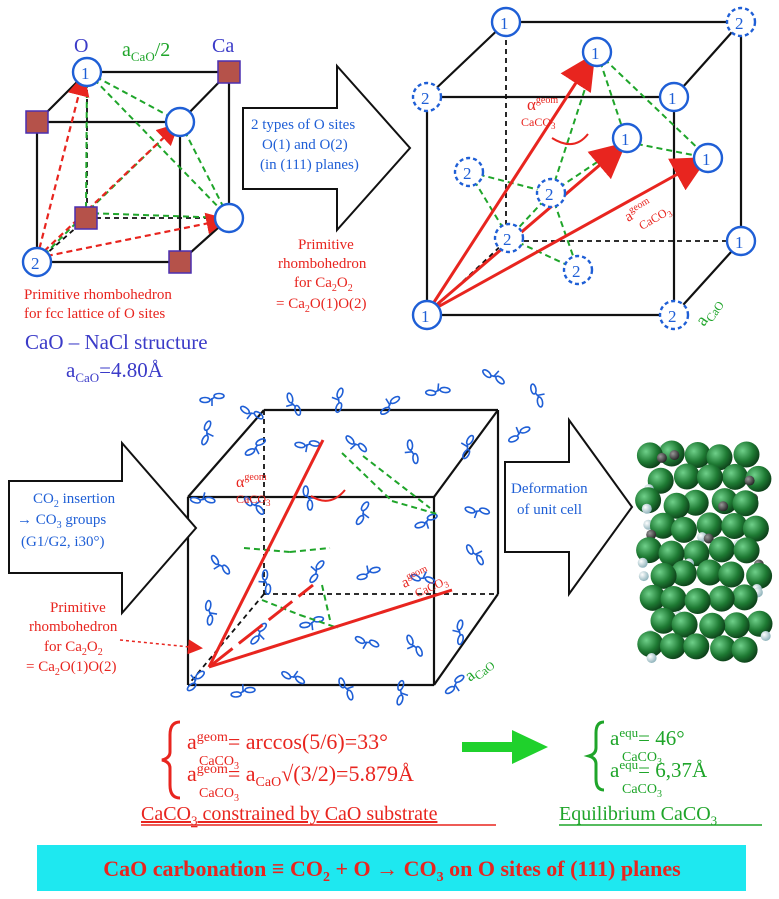 Image resolution: width=779 pixels, height=899 pixels. What do you see at coordinates (704, 551) in the screenshot?
I see `equilibrium-caco3-model` at bounding box center [704, 551].